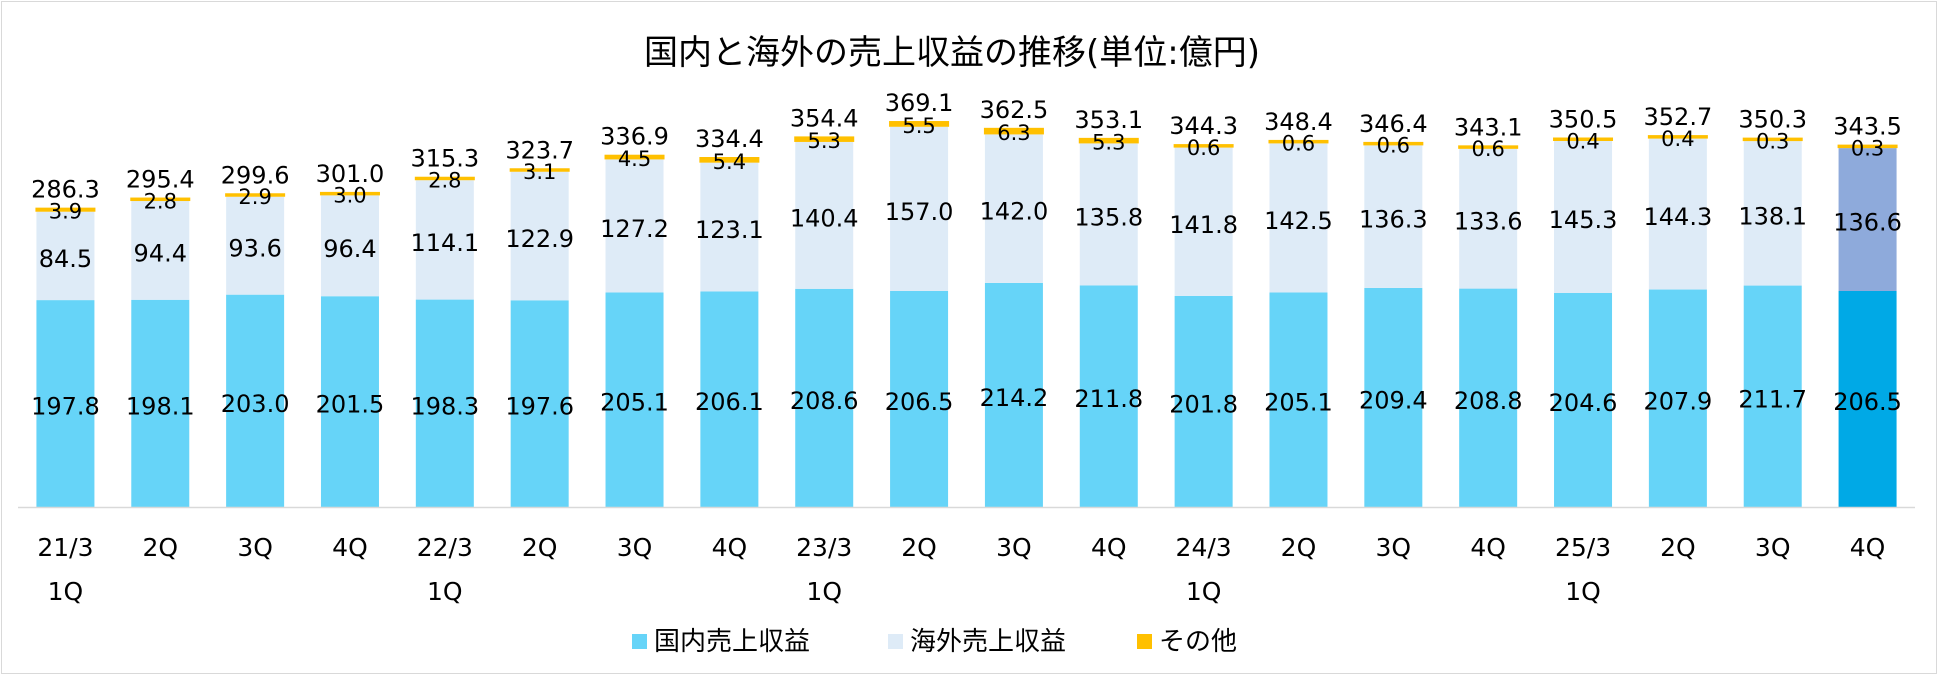 This screenshot has width=1940, height=677. I want to click on chart-title: 国内と海外の売上収益の推移(単位:億円), so click(952, 53).